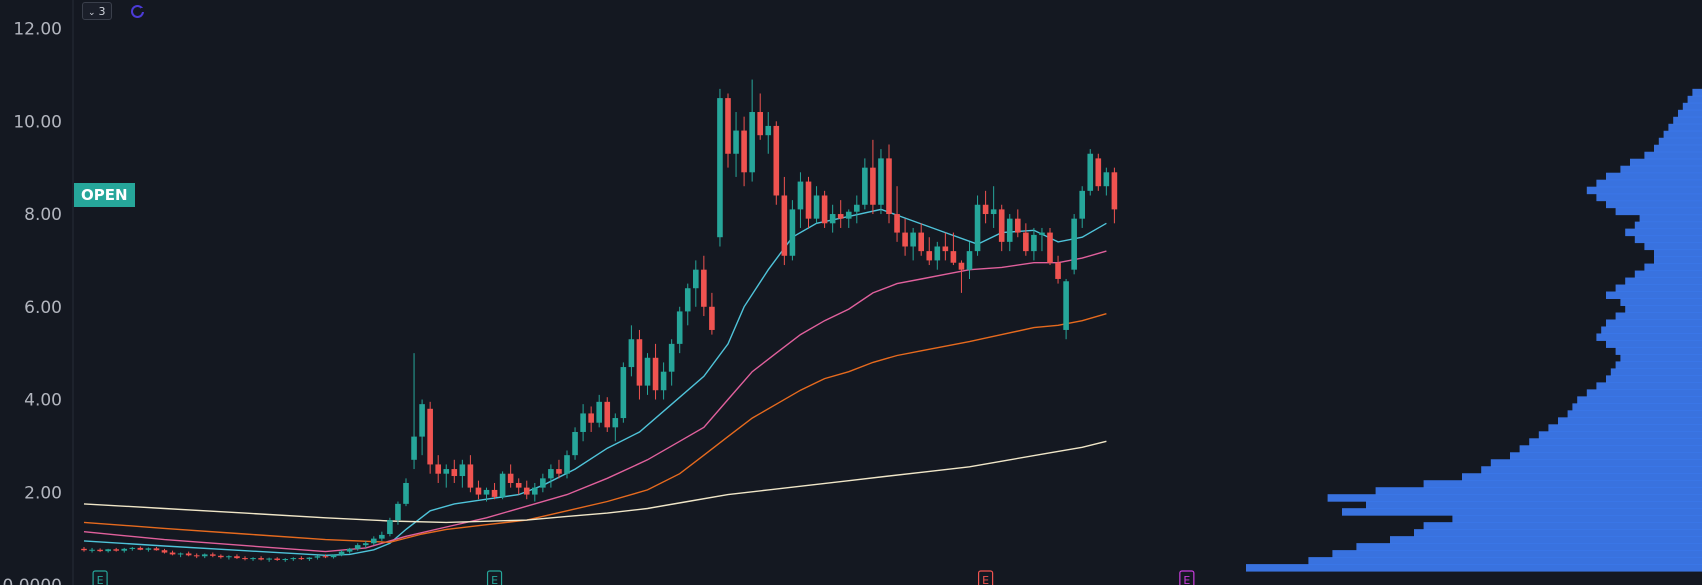  I want to click on y-tick-label: 4.00, so click(43, 401).